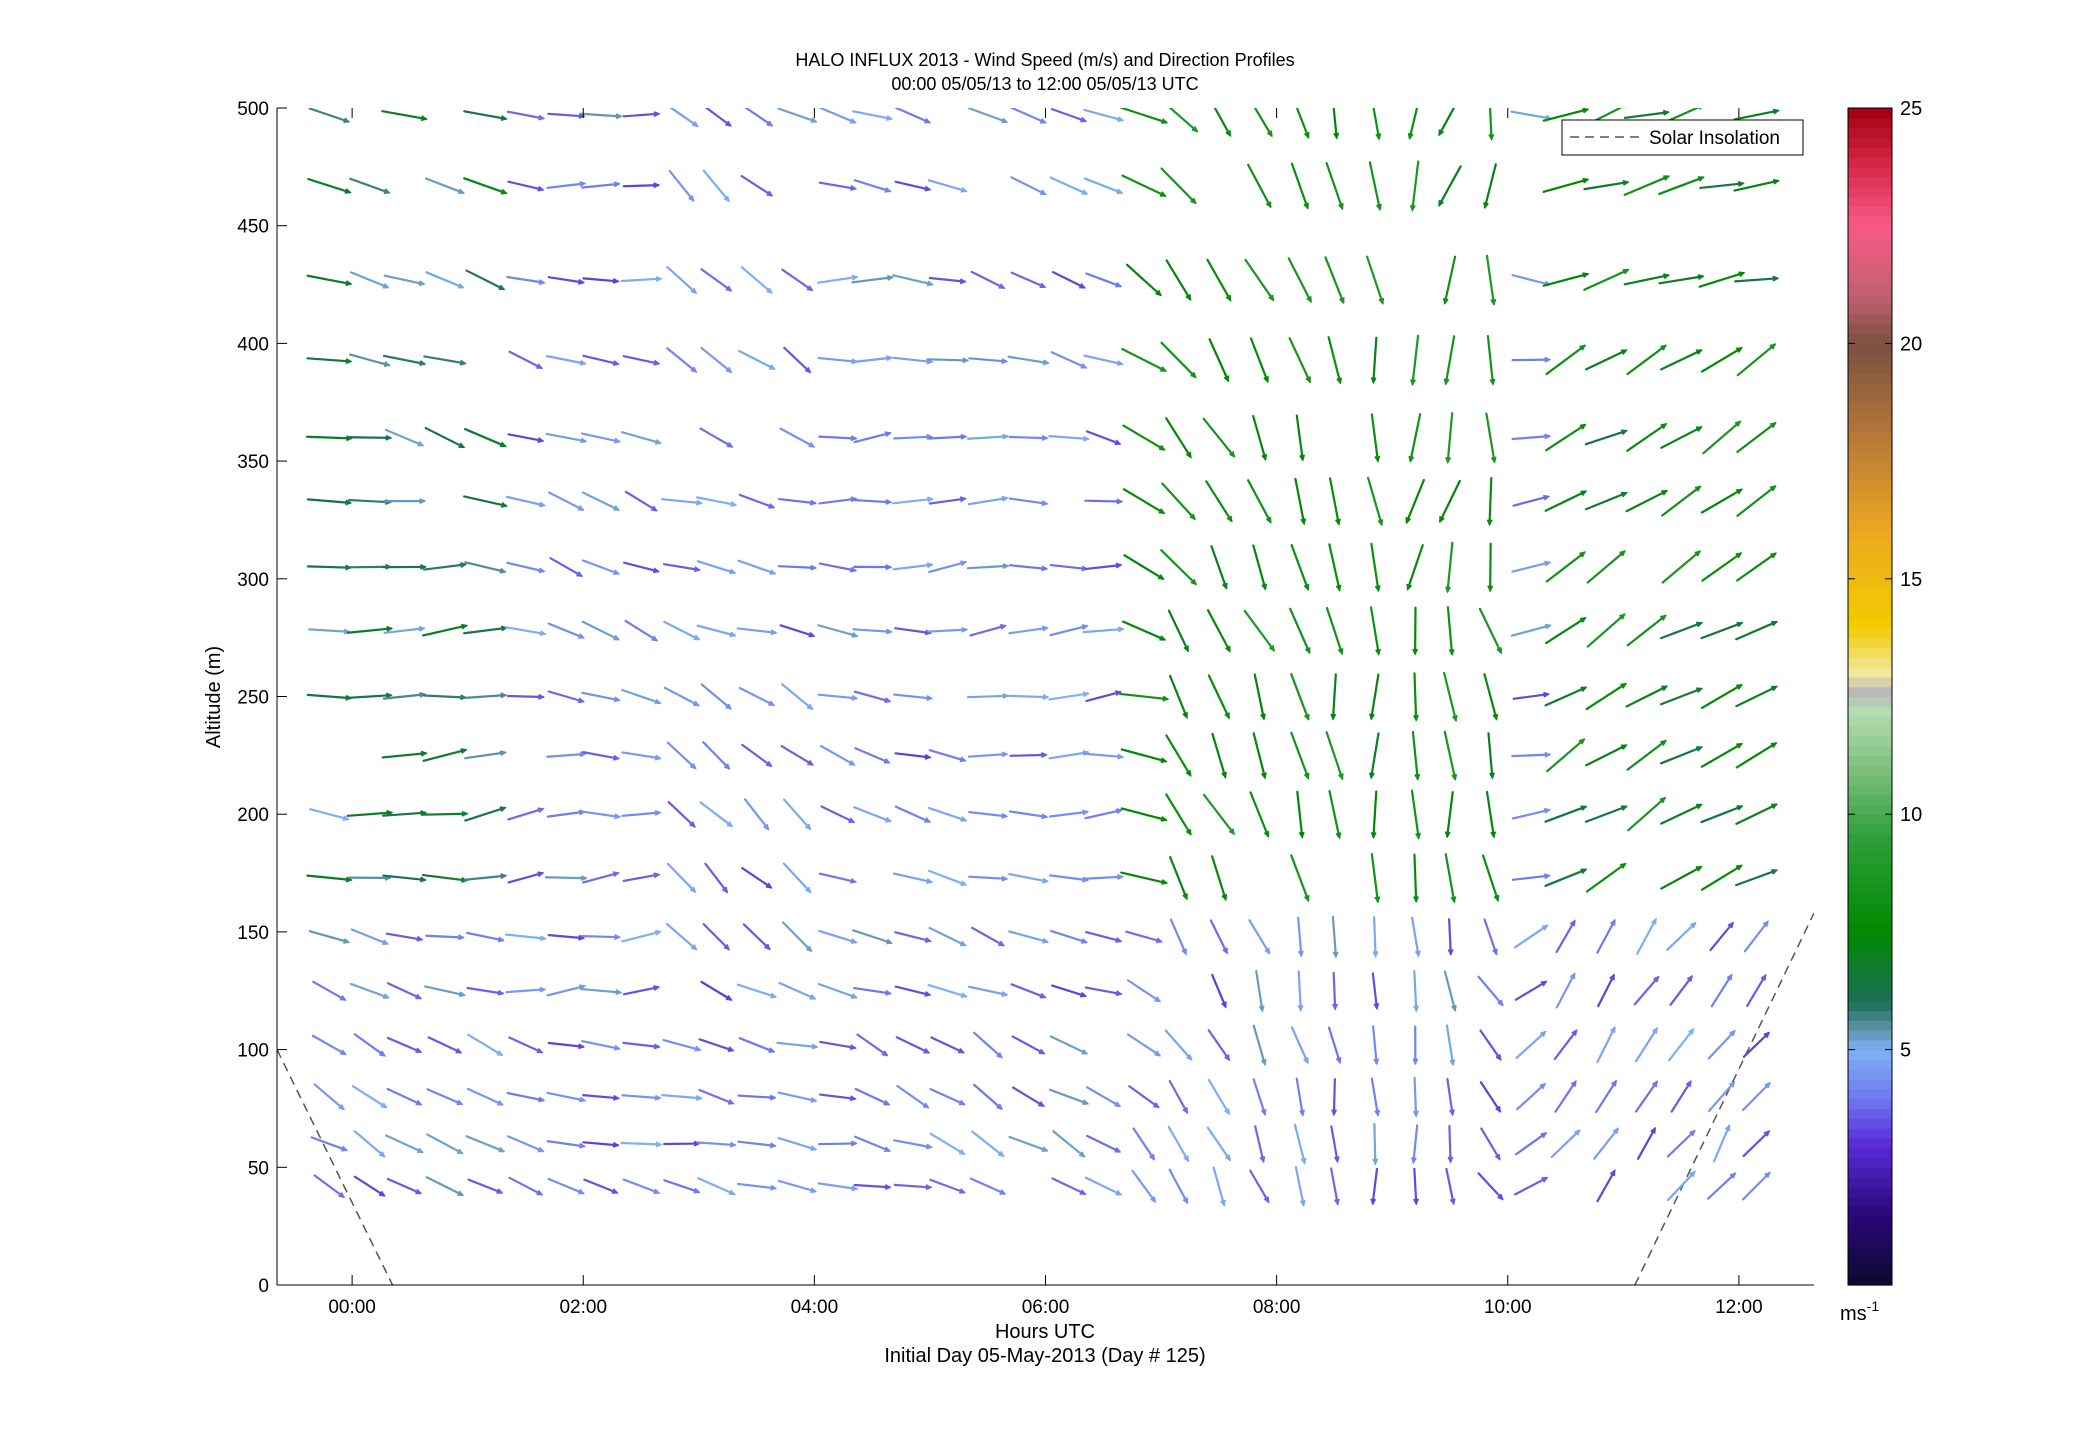 The width and height of the screenshot is (2098, 1430). I want to click on x-tick-label: 02:00, so click(583, 1307).